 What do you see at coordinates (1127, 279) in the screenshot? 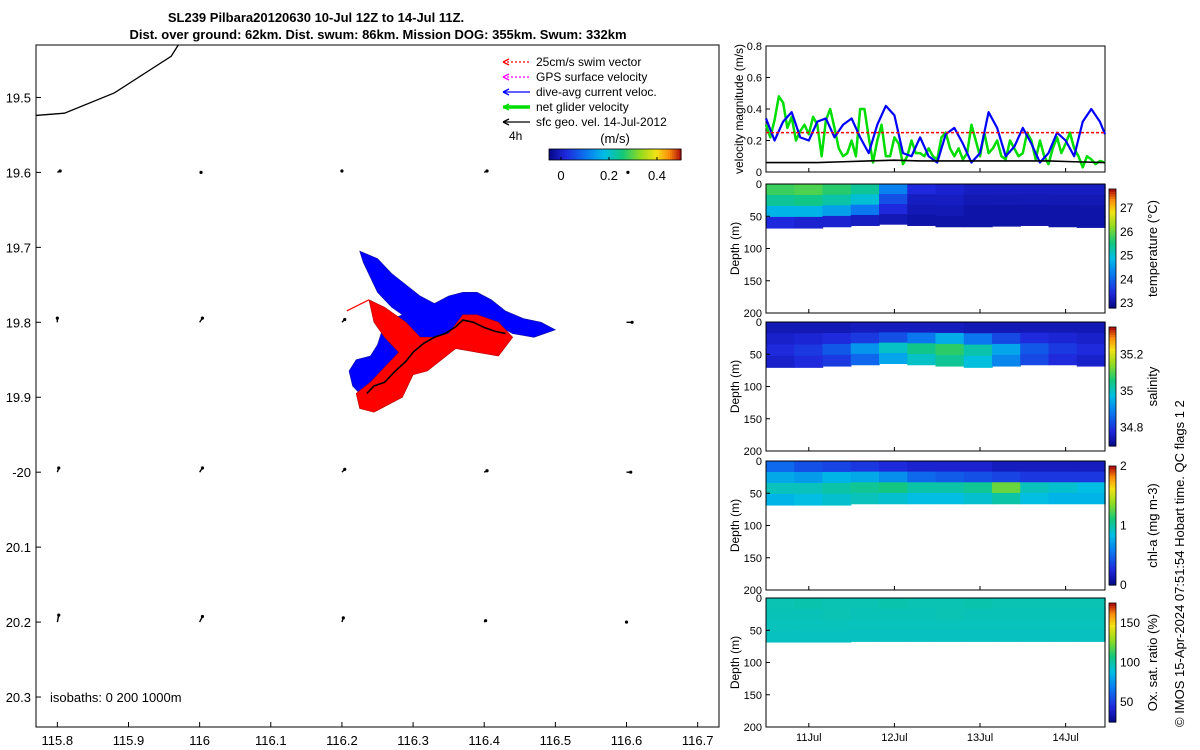
I see `section-colorbar-tick-label: 24` at bounding box center [1127, 279].